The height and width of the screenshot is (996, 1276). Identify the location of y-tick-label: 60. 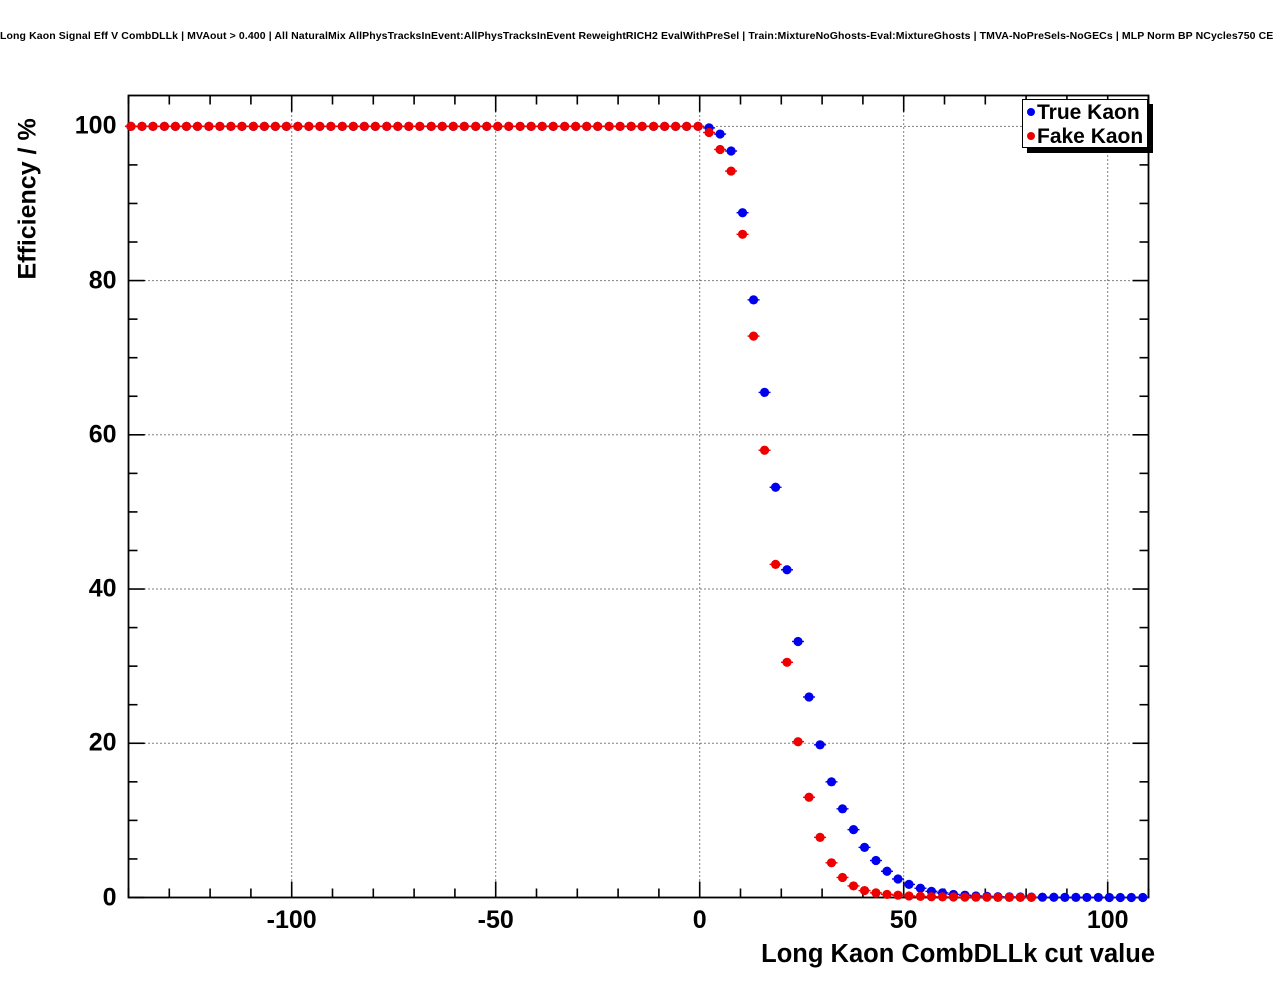
(102, 434).